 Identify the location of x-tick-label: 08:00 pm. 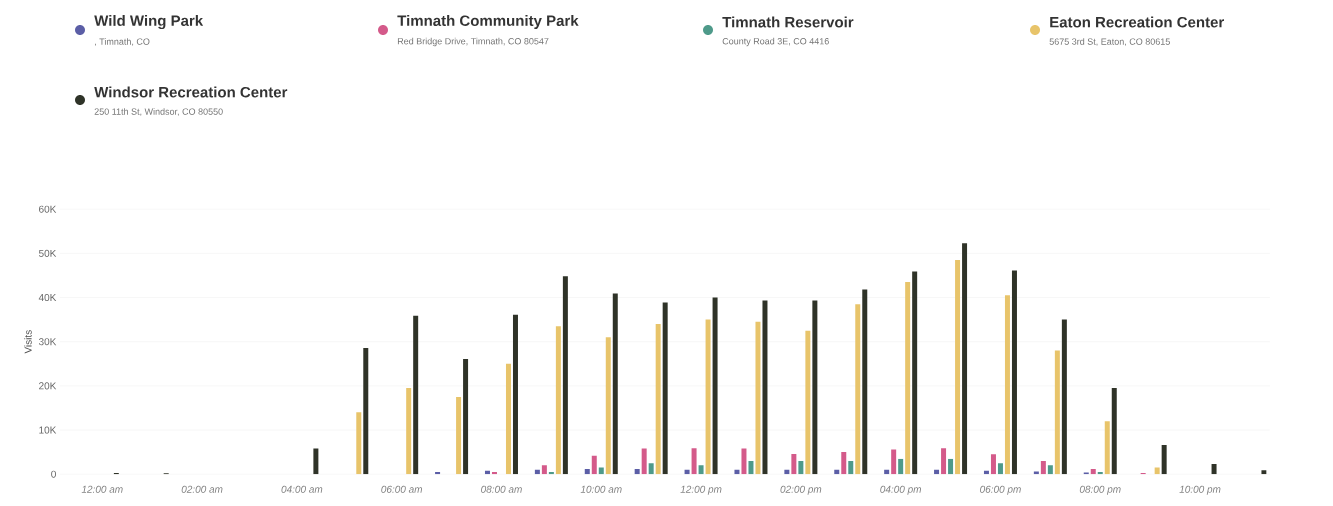
(1100, 490).